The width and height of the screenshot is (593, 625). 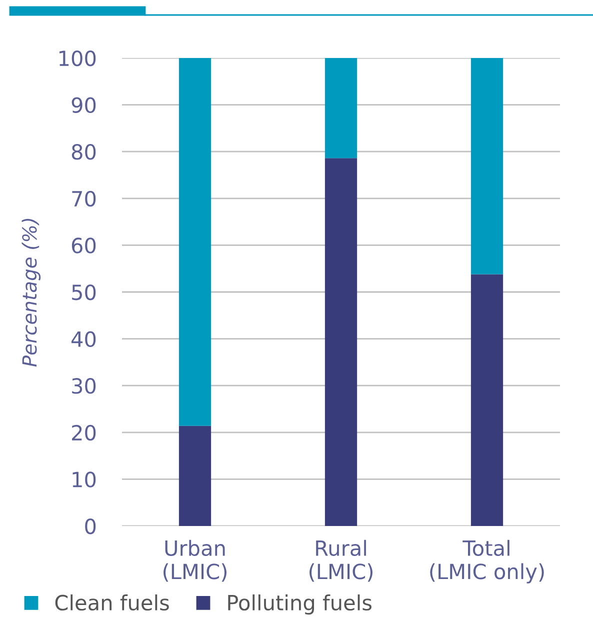 What do you see at coordinates (341, 561) in the screenshot?
I see `x-tick-label: Rural (LMIC)` at bounding box center [341, 561].